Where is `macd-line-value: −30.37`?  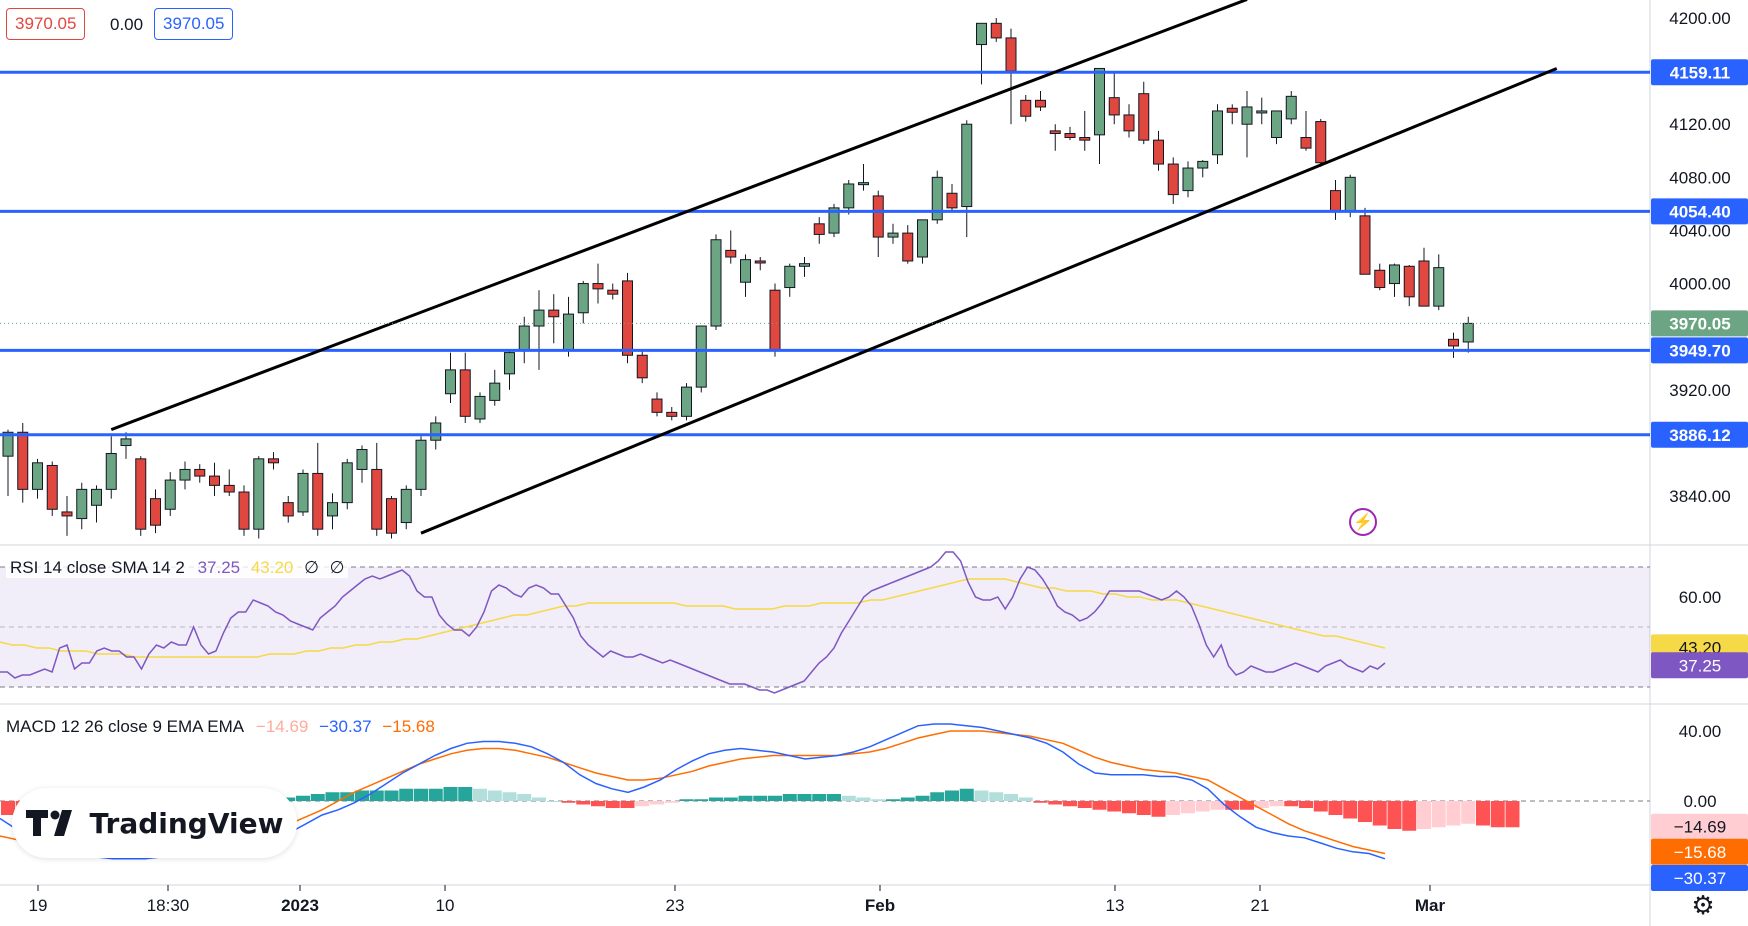 macd-line-value: −30.37 is located at coordinates (345, 726).